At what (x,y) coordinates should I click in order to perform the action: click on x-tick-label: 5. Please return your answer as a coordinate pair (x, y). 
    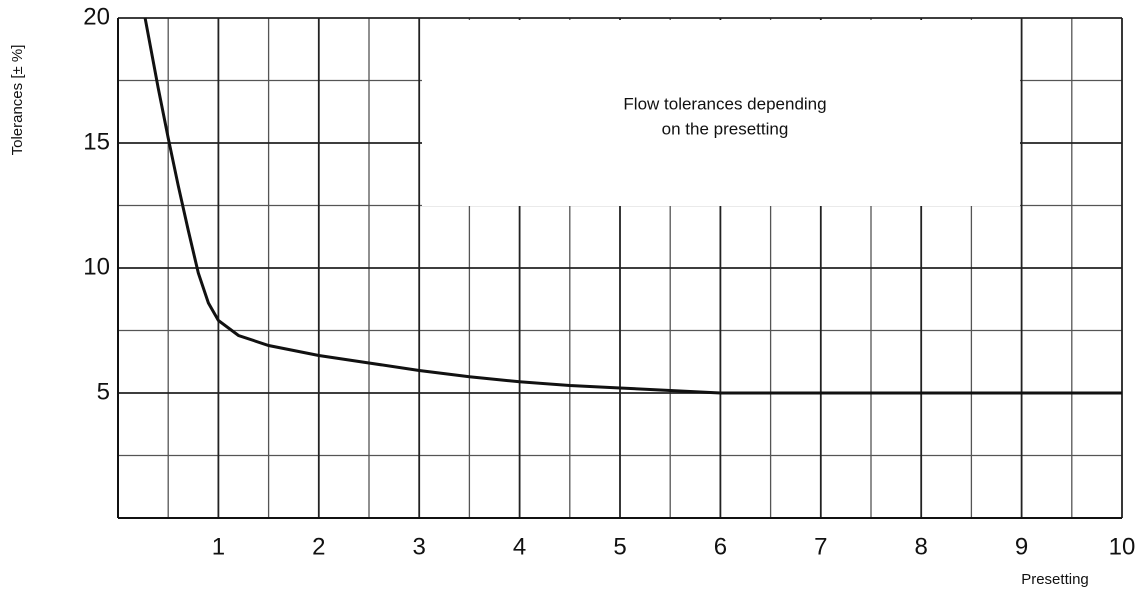
    Looking at the image, I should click on (619, 546).